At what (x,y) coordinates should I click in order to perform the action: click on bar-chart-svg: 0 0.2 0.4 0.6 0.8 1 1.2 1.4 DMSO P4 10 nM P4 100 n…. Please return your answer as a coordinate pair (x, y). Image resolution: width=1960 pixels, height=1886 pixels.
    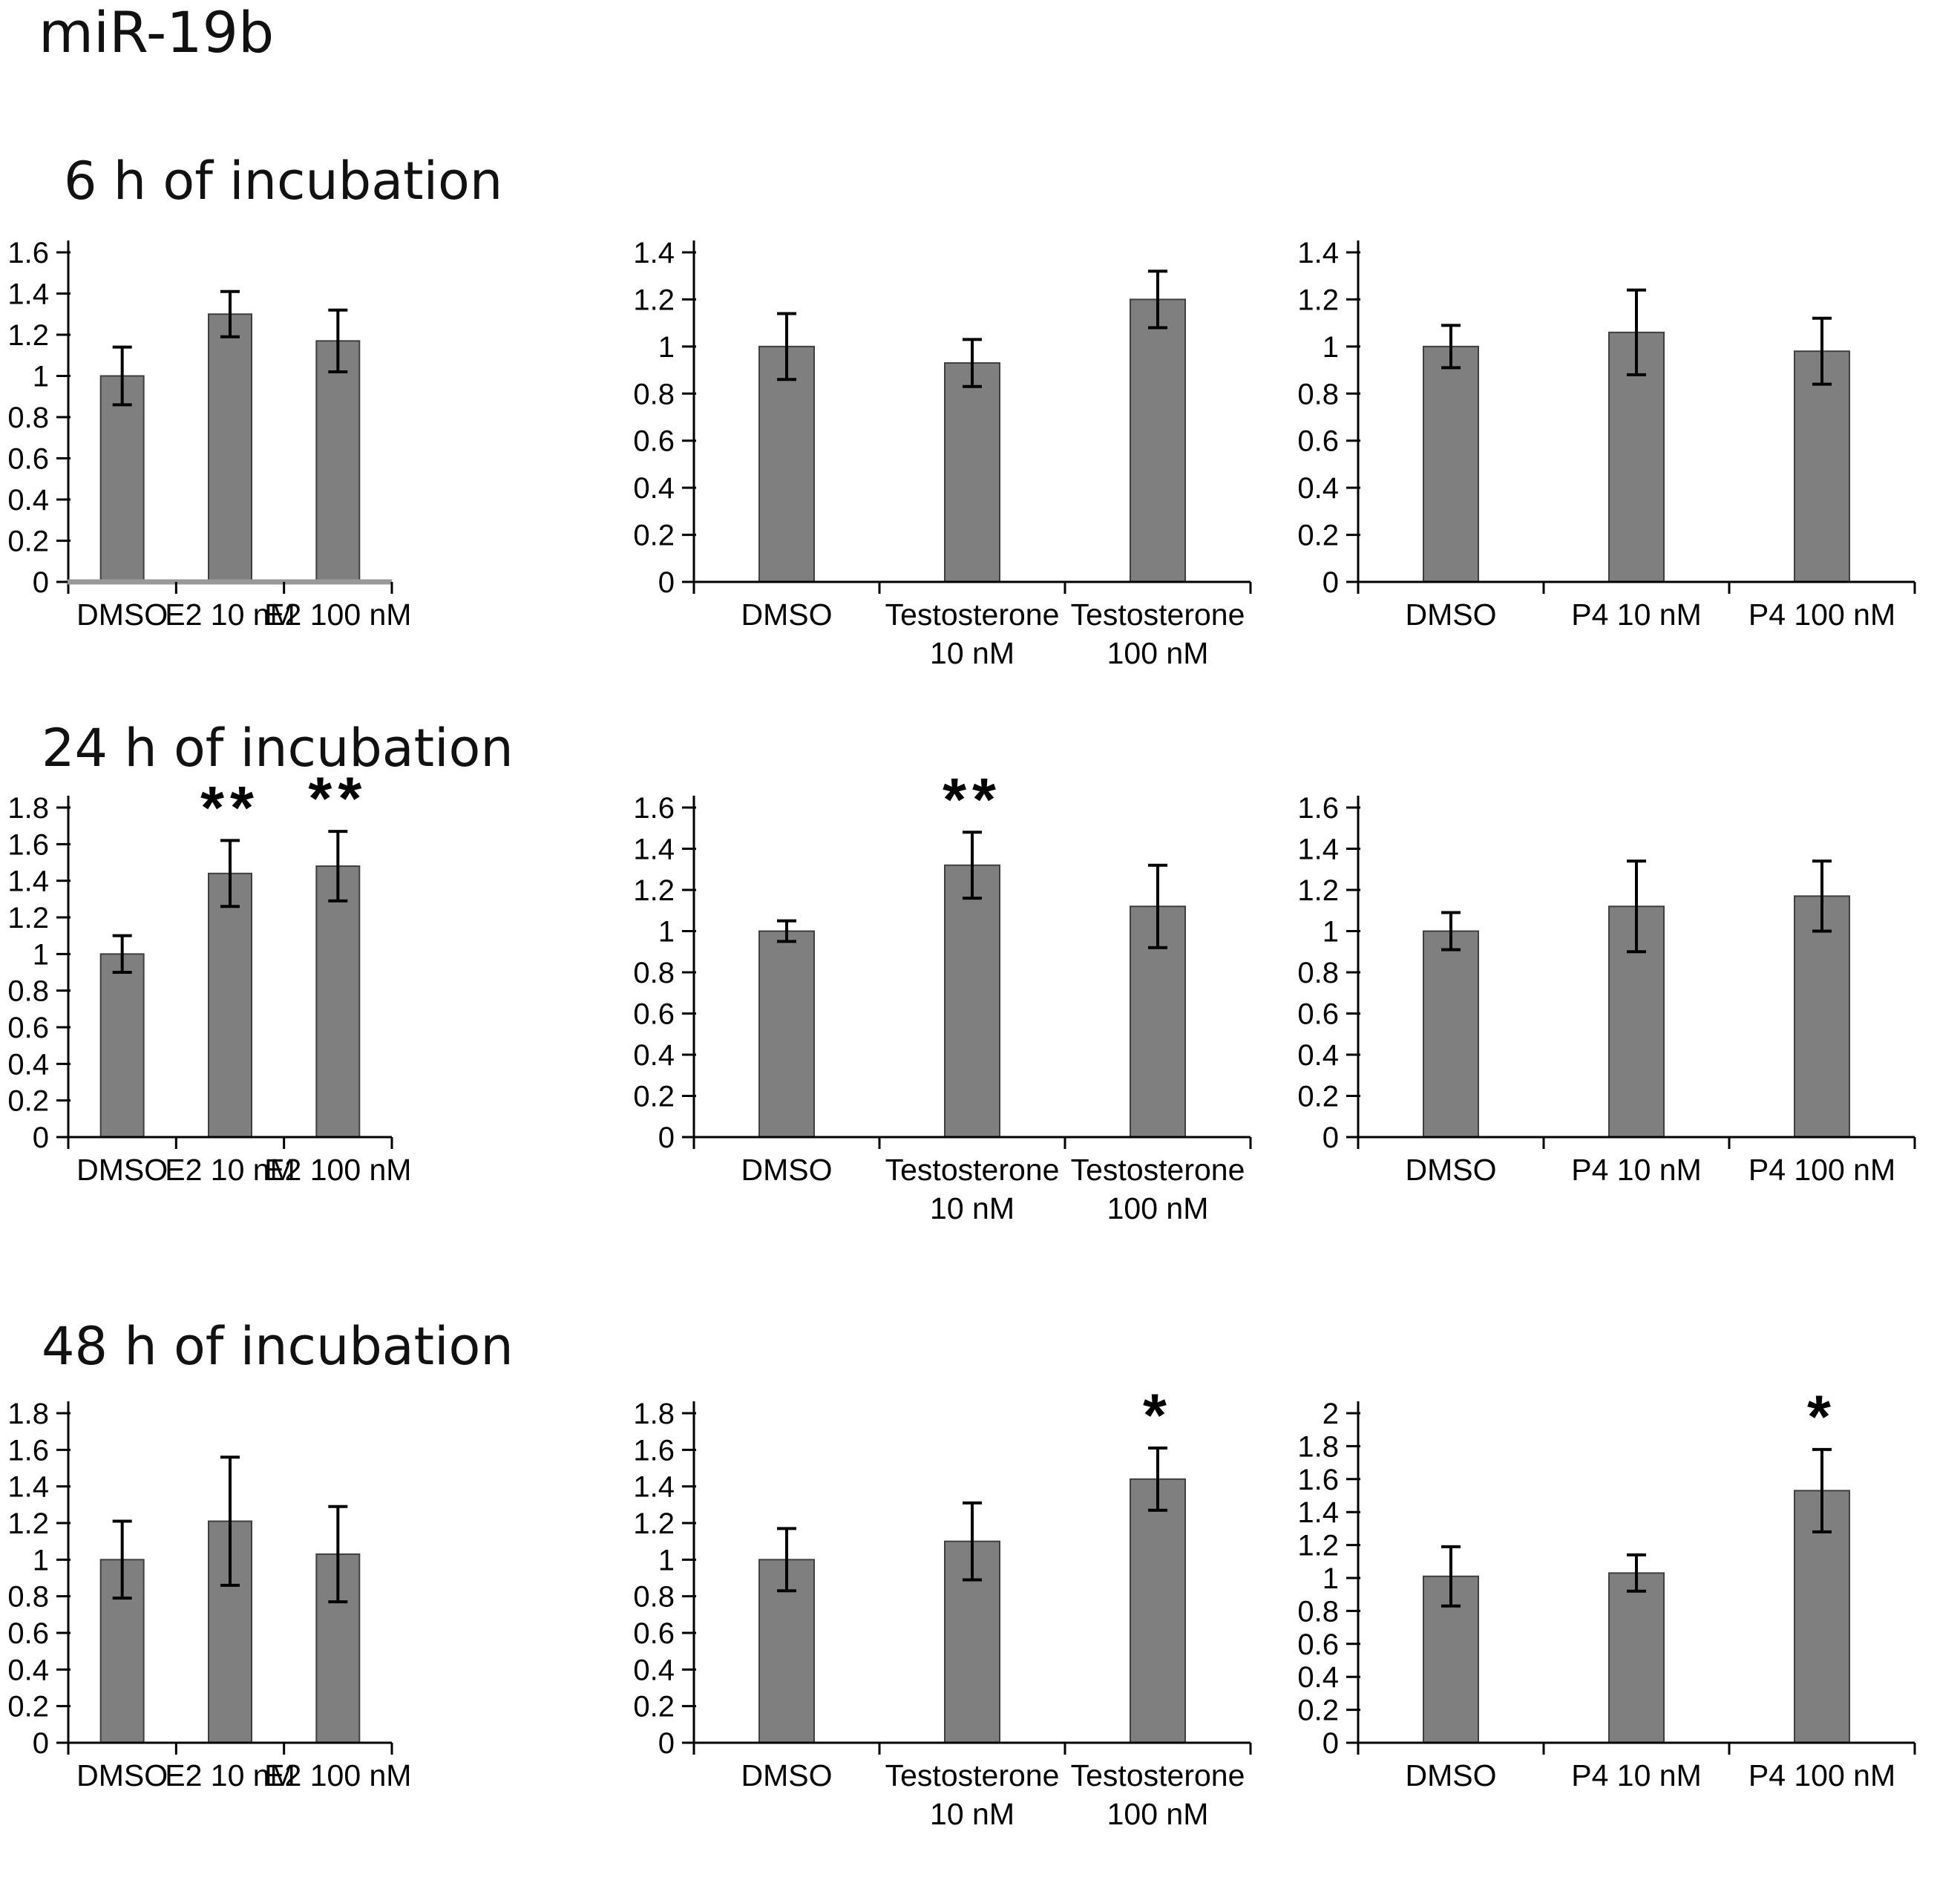
    Looking at the image, I should click on (1606, 435).